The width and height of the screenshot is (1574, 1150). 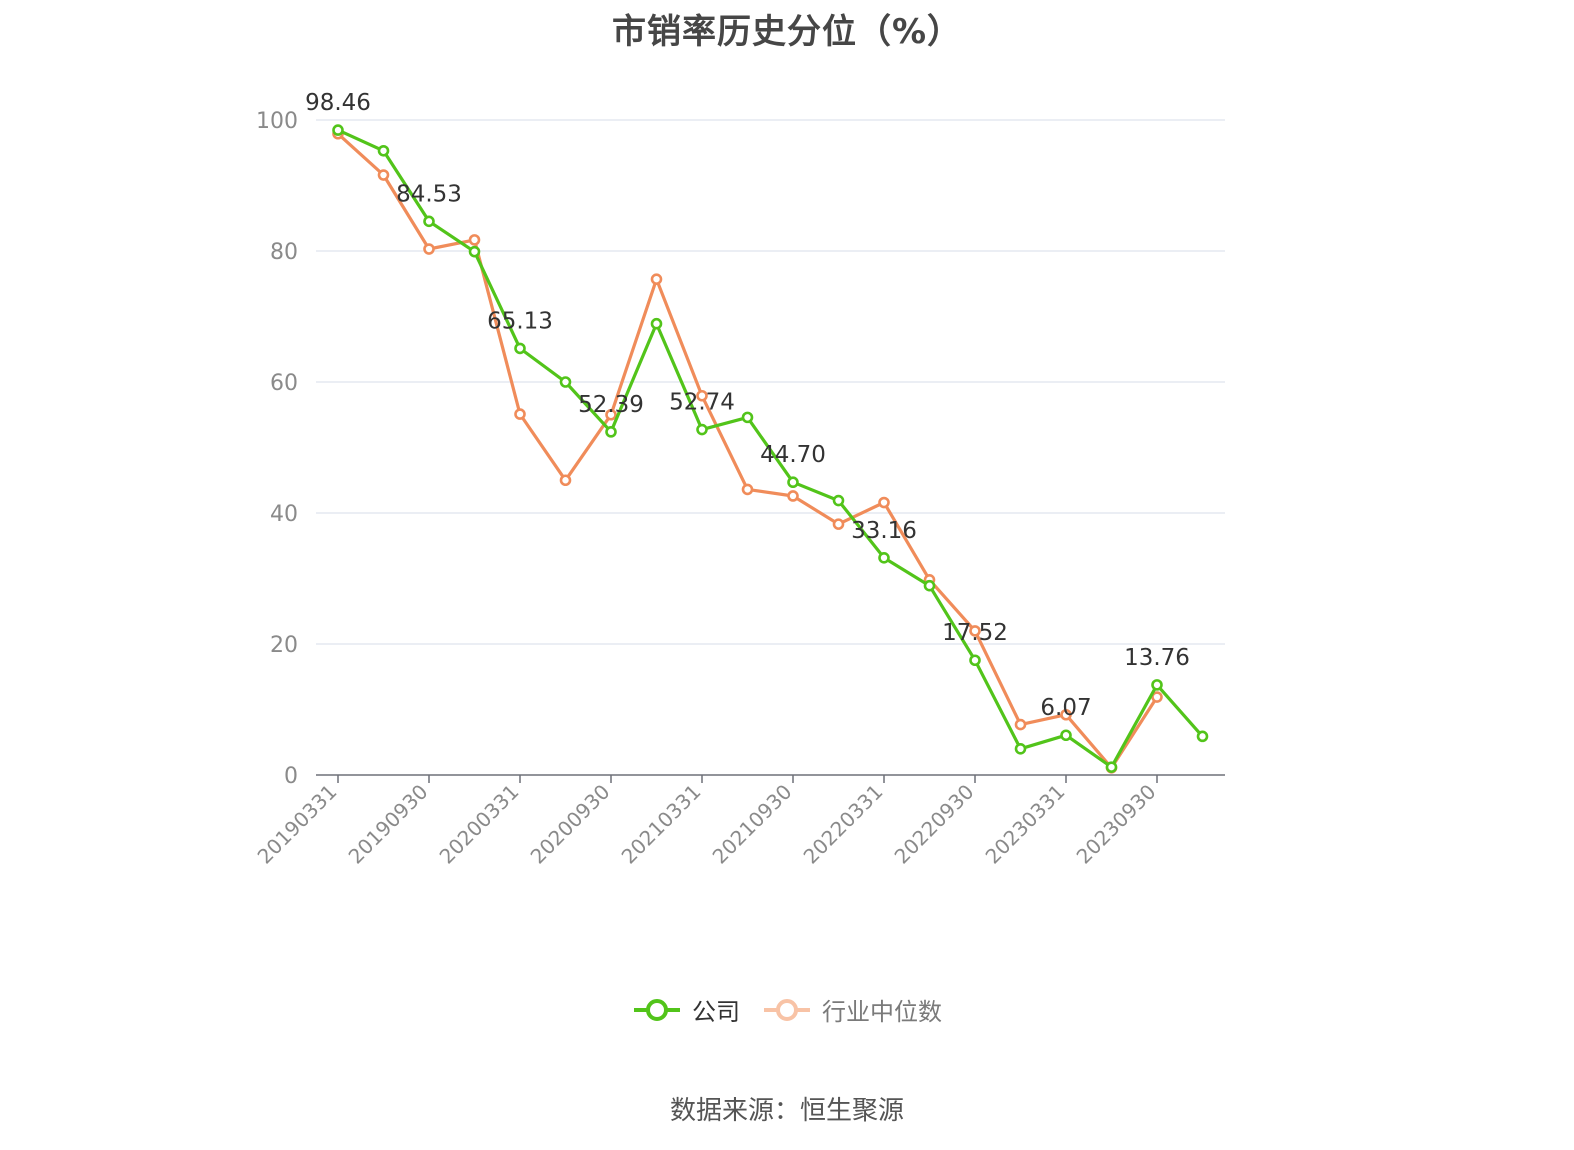 I want to click on x-tick-label: 20230331, so click(x=1025, y=824).